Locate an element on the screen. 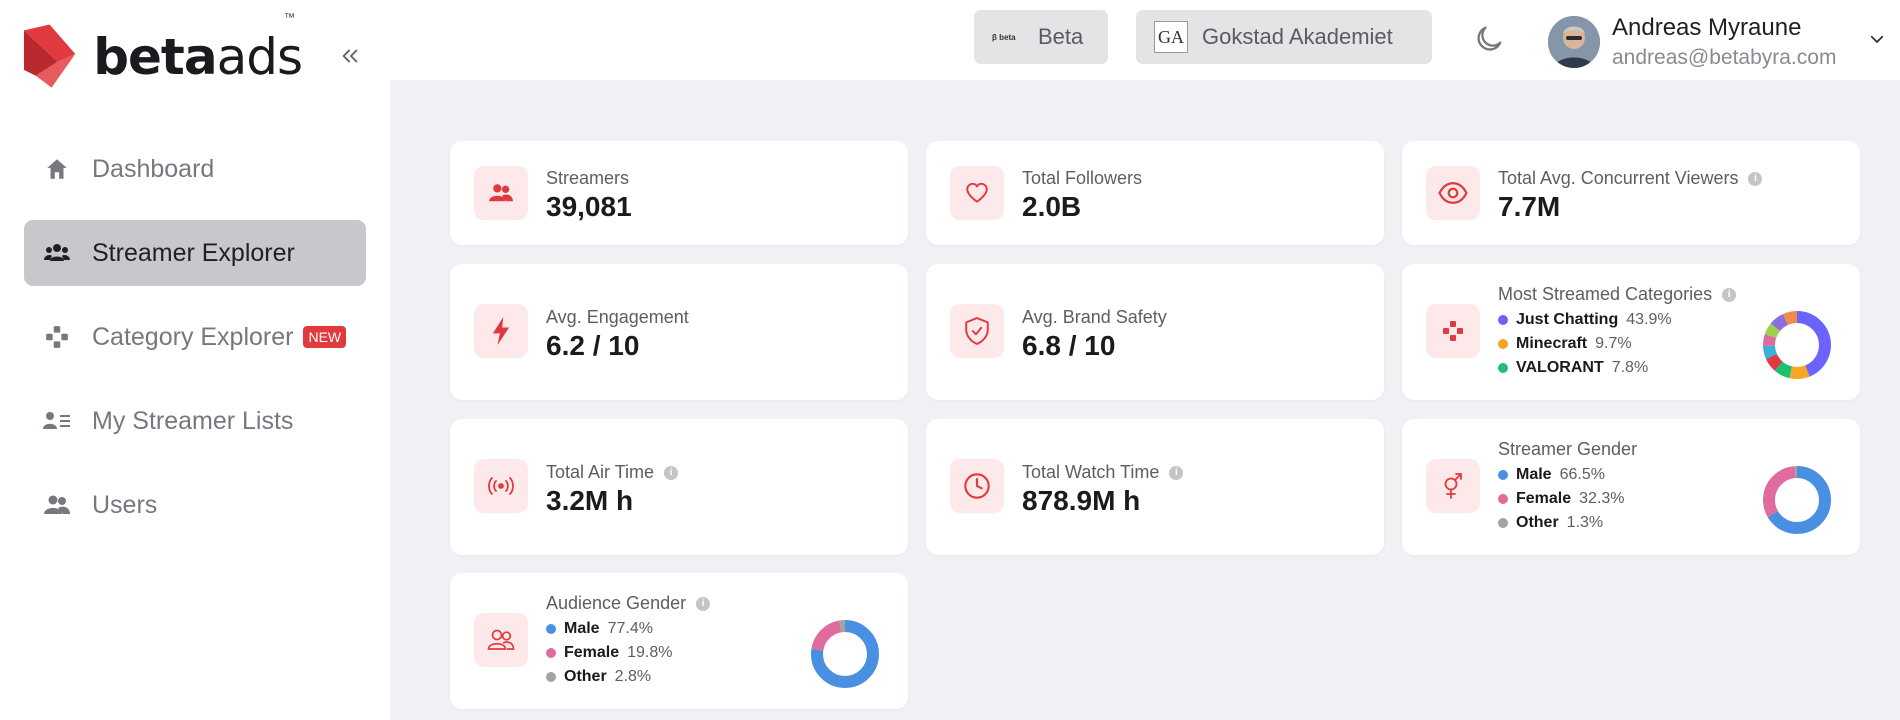 The width and height of the screenshot is (1900, 720). streamer-gender-legend: Male 66.5% Female 32.3% Other 1.3% is located at coordinates (1561, 499).